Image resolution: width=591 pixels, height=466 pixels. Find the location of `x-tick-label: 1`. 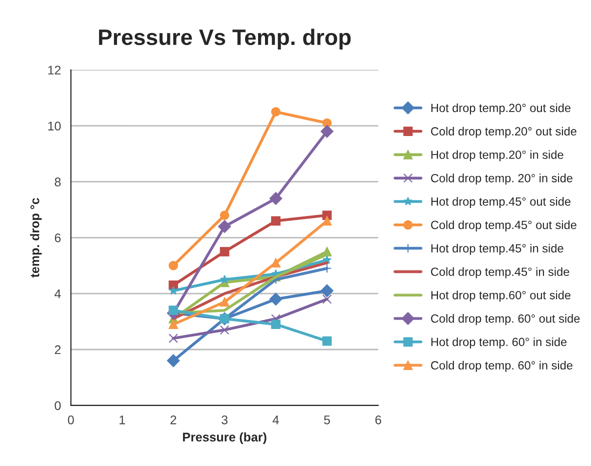

x-tick-label: 1 is located at coordinates (123, 420).